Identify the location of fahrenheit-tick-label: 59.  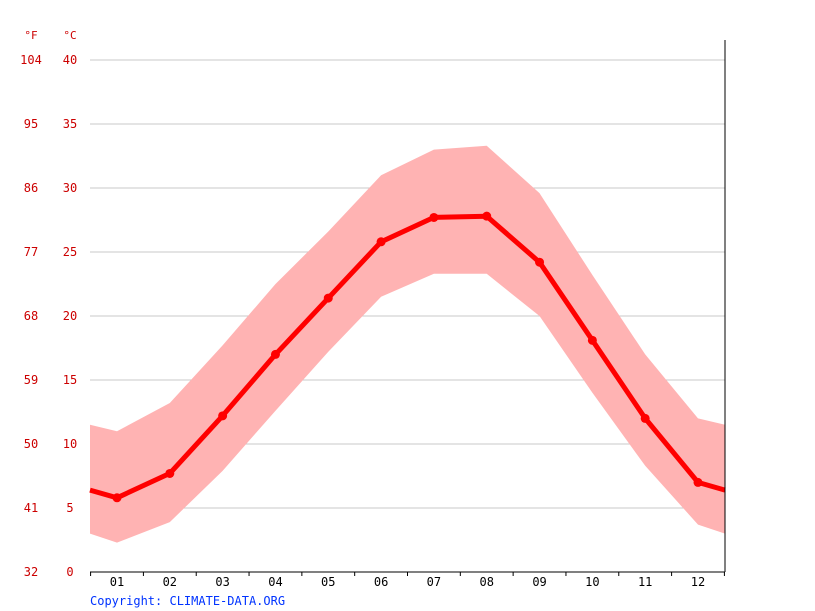
(31, 380).